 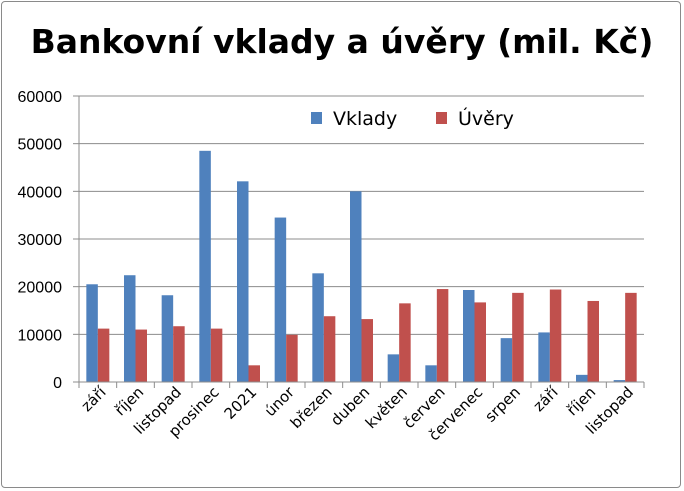 What do you see at coordinates (40, 97) in the screenshot?
I see `y-tick-label: 60000` at bounding box center [40, 97].